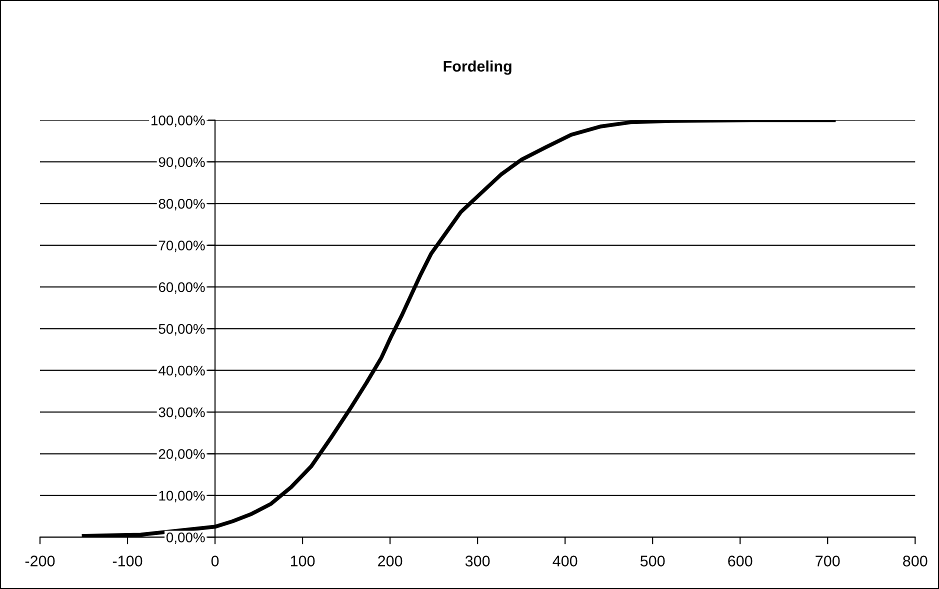  I want to click on x-tick-label: 400, so click(565, 561).